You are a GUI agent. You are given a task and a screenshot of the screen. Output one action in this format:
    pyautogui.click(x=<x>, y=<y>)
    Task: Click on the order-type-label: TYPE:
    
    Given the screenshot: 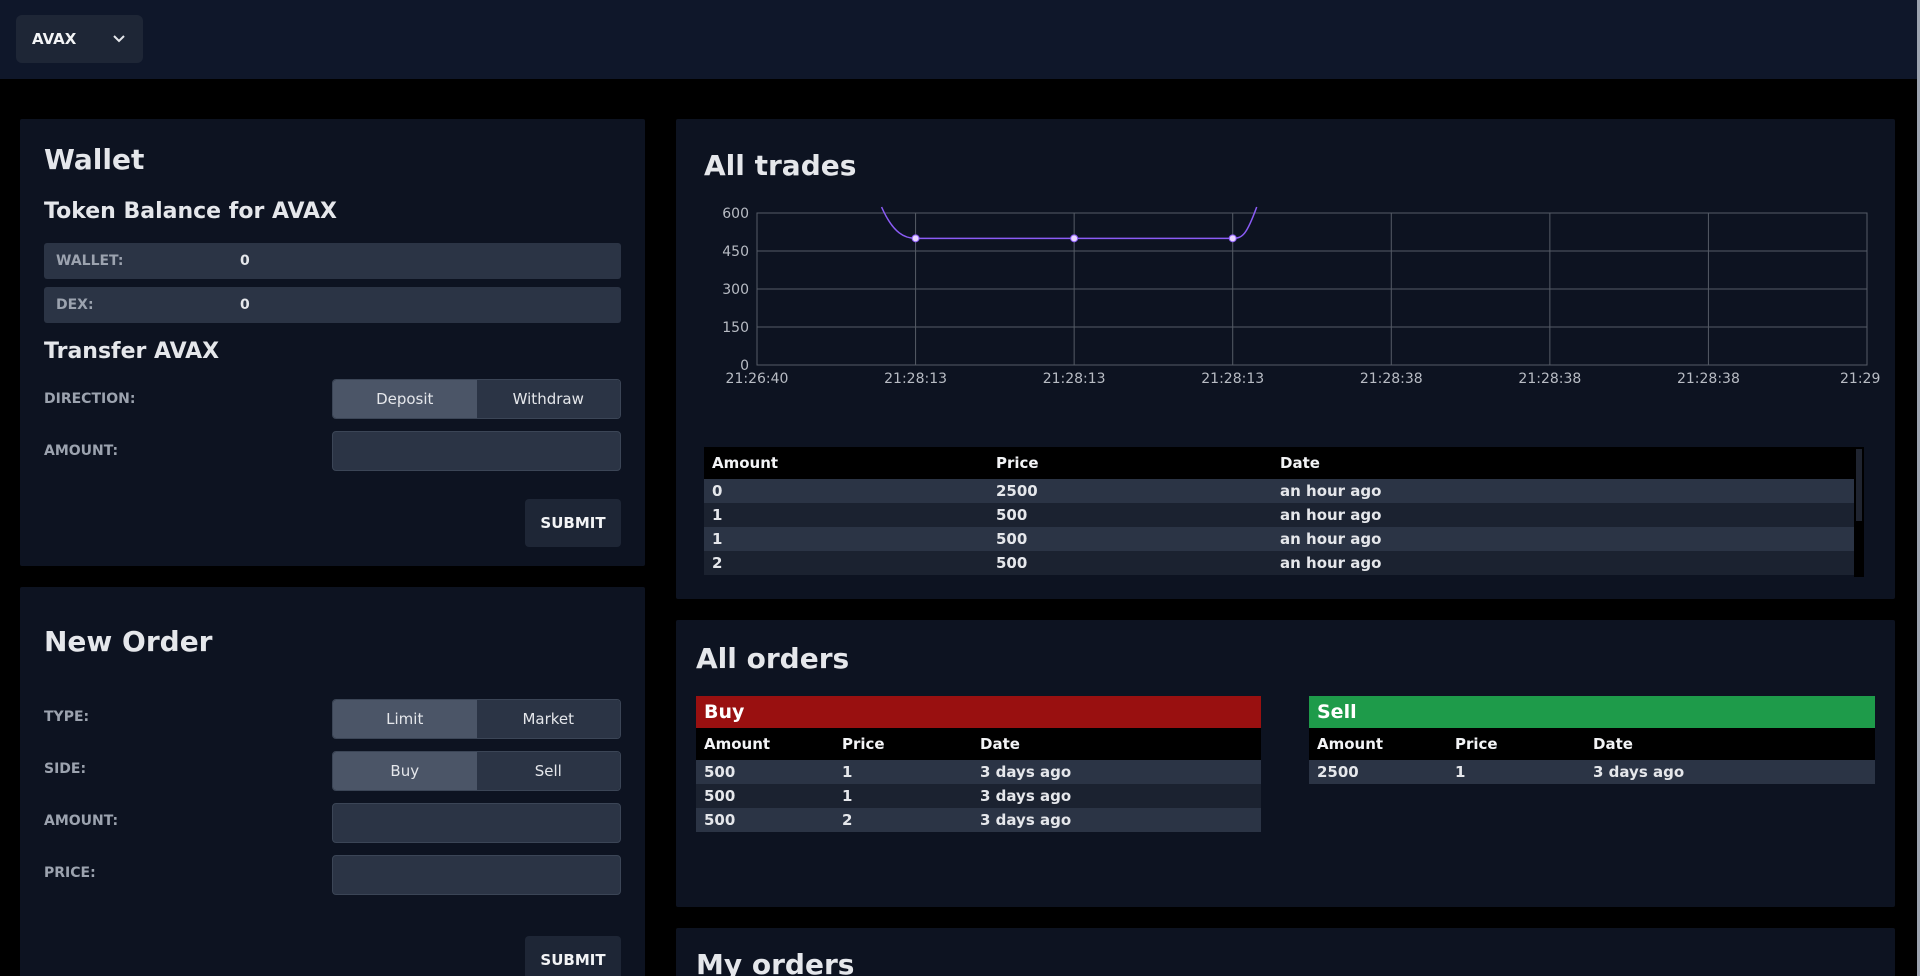 What is the action you would take?
    pyautogui.click(x=67, y=717)
    